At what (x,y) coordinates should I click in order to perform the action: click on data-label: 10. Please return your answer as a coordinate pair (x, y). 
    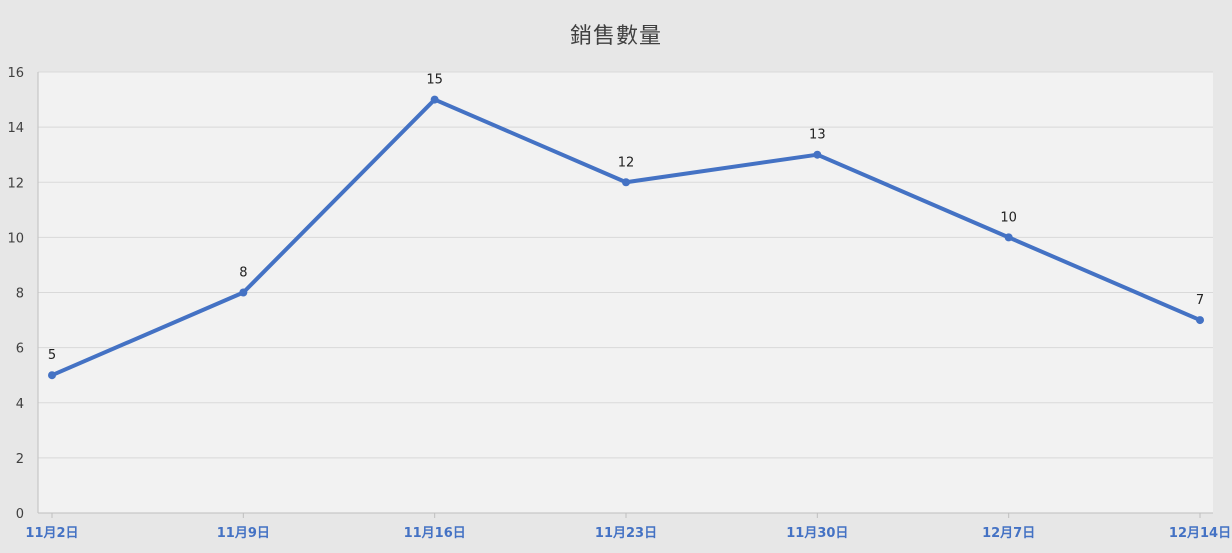
    Looking at the image, I should click on (1008, 217).